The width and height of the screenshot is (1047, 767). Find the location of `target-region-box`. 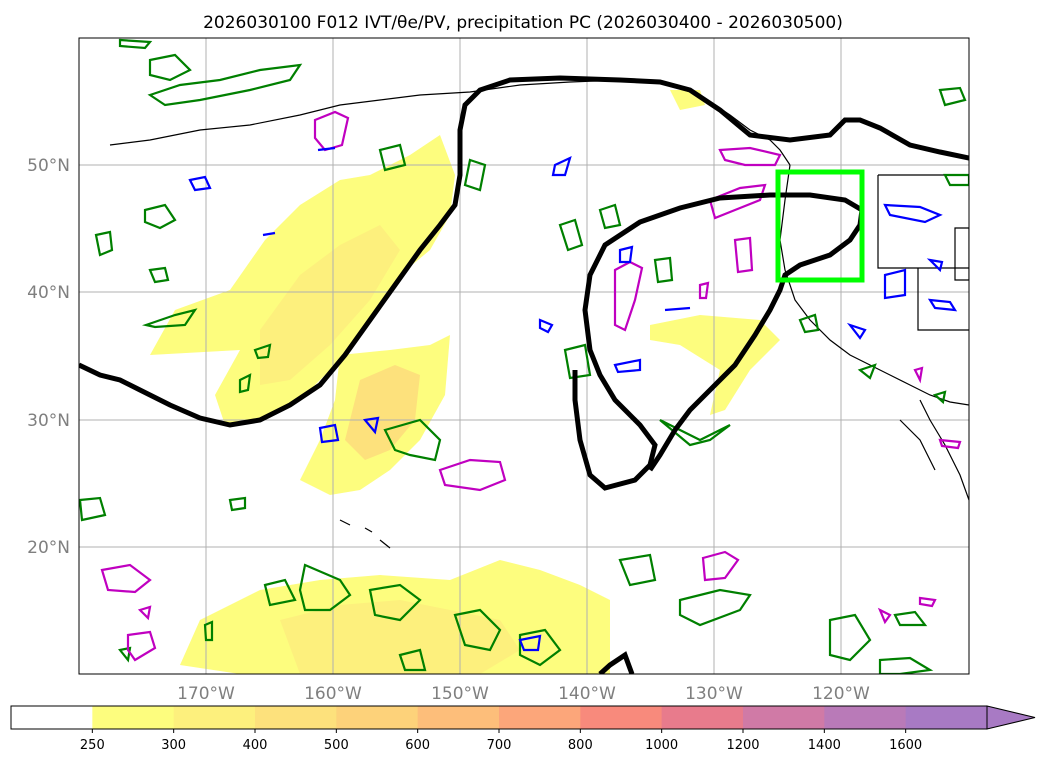

target-region-box is located at coordinates (820, 226).